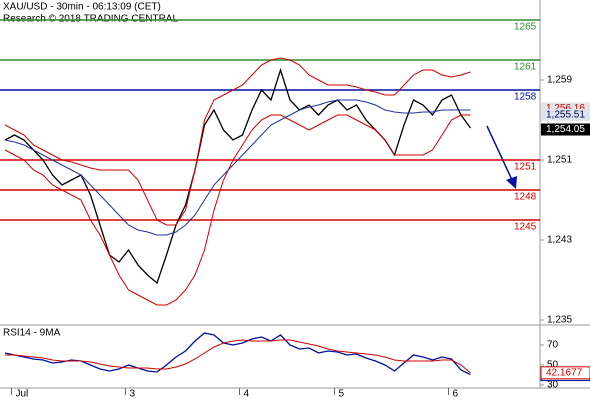 This screenshot has height=400, width=590. What do you see at coordinates (553, 385) in the screenshot?
I see `y-tick-label: 30` at bounding box center [553, 385].